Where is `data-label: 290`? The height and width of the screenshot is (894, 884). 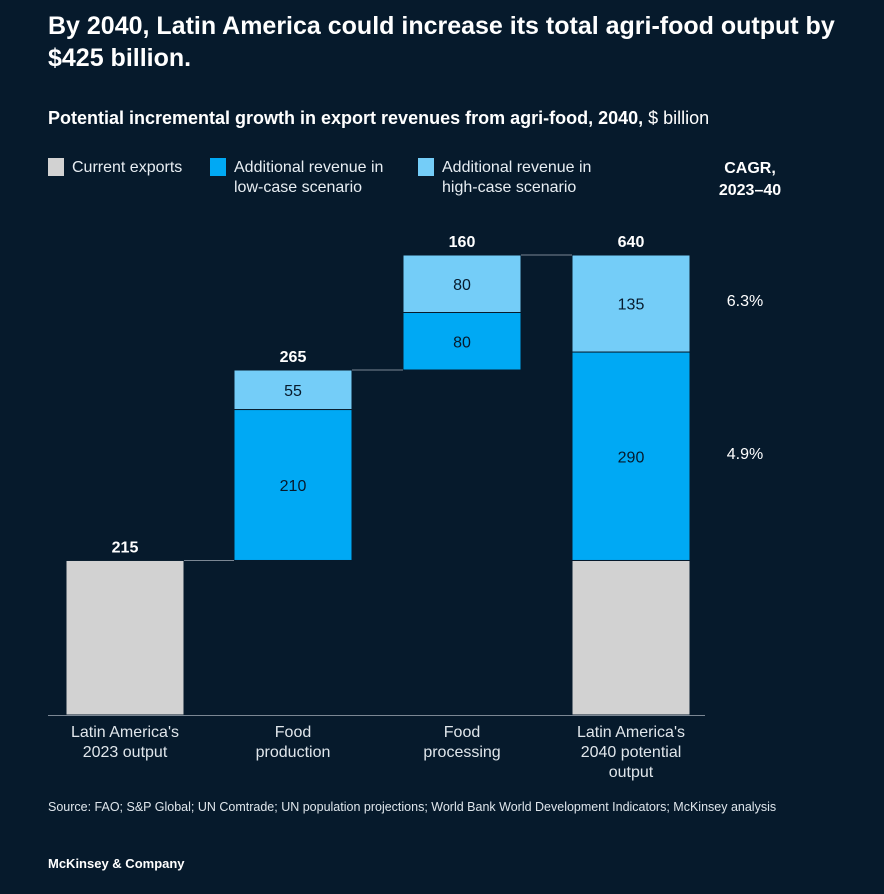
data-label: 290 is located at coordinates (631, 457).